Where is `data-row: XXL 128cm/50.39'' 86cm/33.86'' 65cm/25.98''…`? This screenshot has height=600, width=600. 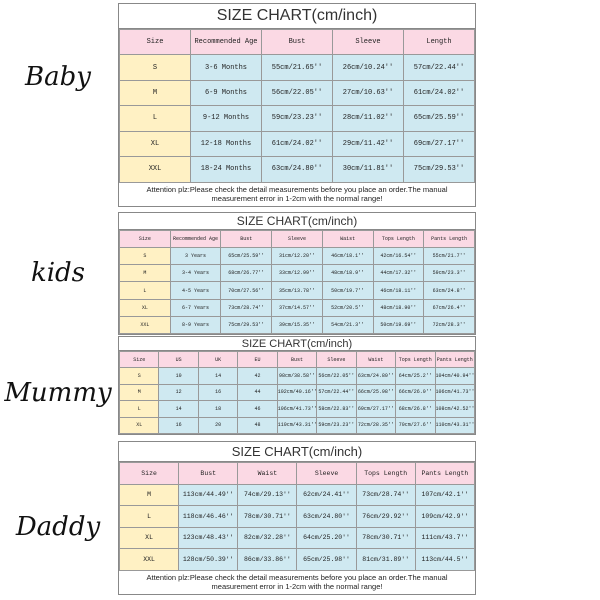 data-row: XXL 128cm/50.39'' 86cm/33.86'' 65cm/25.98''… is located at coordinates (297, 559).